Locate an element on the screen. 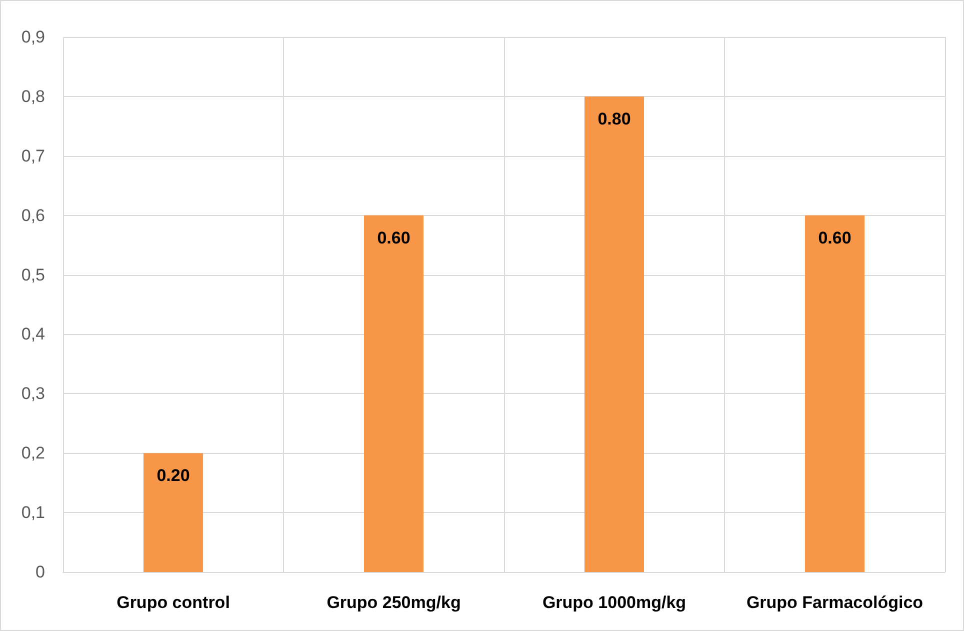  y-tick-label: 0,7 is located at coordinates (33, 156).